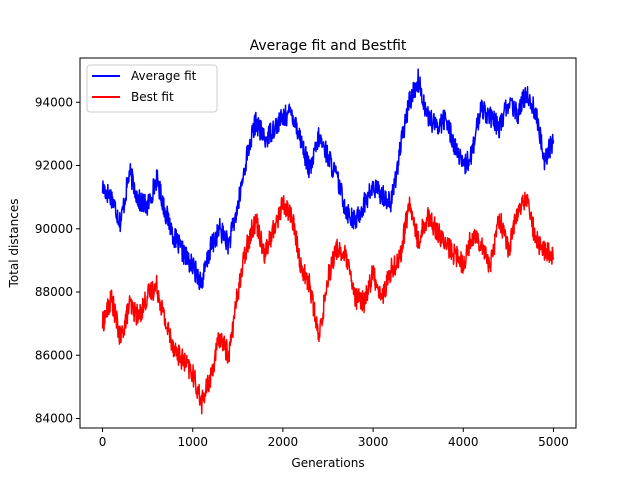  I want to click on x-tick-label: 3000, so click(373, 442).